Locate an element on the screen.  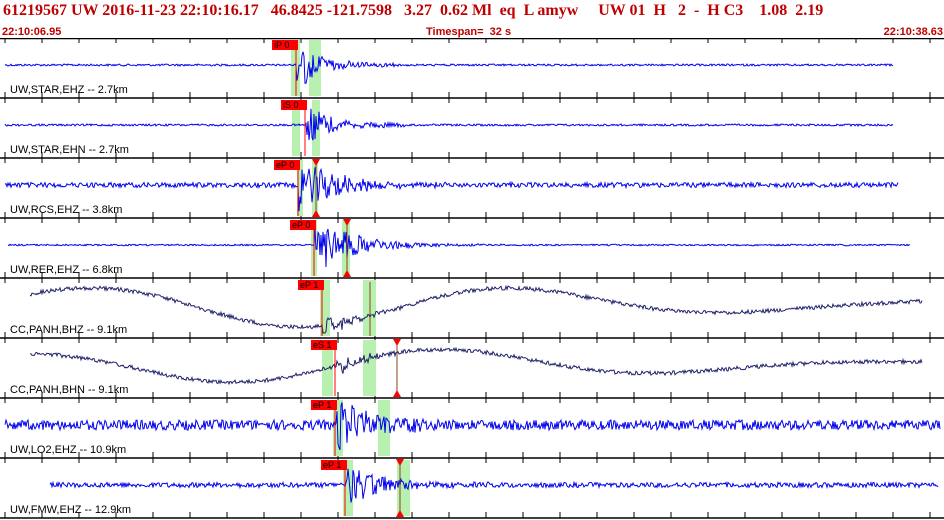
channel-panel: eP 1 UW,FMW,EHZ -- 12.9km is located at coordinates (472, 489).